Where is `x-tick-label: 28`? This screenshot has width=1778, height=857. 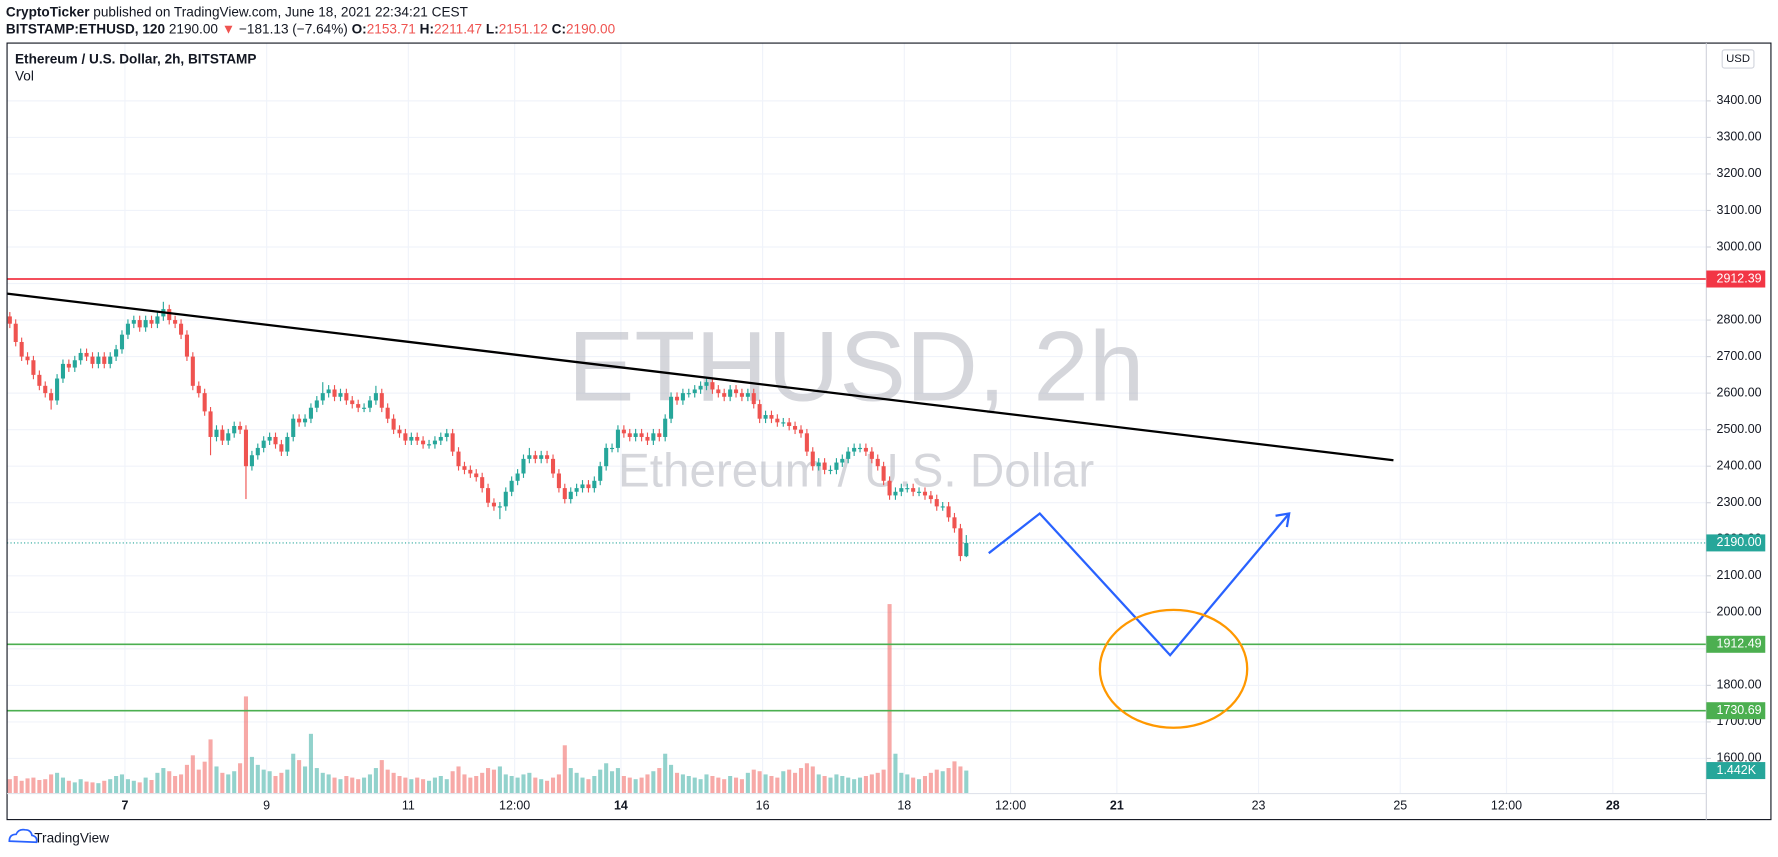 x-tick-label: 28 is located at coordinates (1613, 805).